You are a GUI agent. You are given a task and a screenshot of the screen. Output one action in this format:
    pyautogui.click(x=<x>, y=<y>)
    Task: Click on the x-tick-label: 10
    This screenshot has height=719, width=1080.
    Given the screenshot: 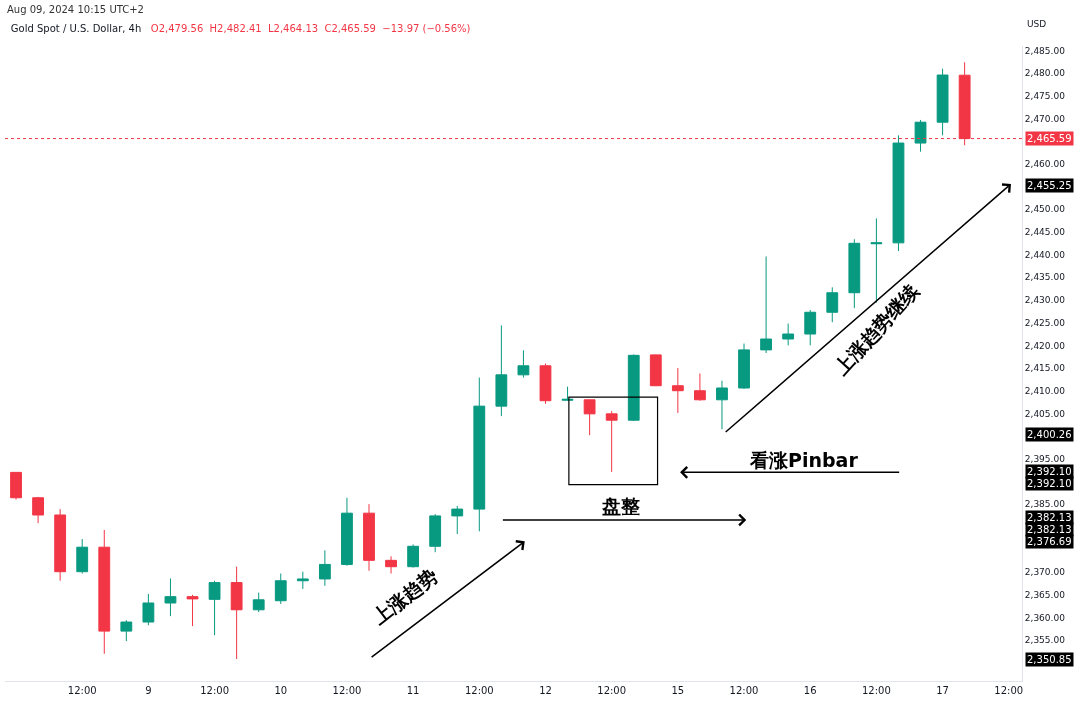 What is the action you would take?
    pyautogui.click(x=281, y=690)
    